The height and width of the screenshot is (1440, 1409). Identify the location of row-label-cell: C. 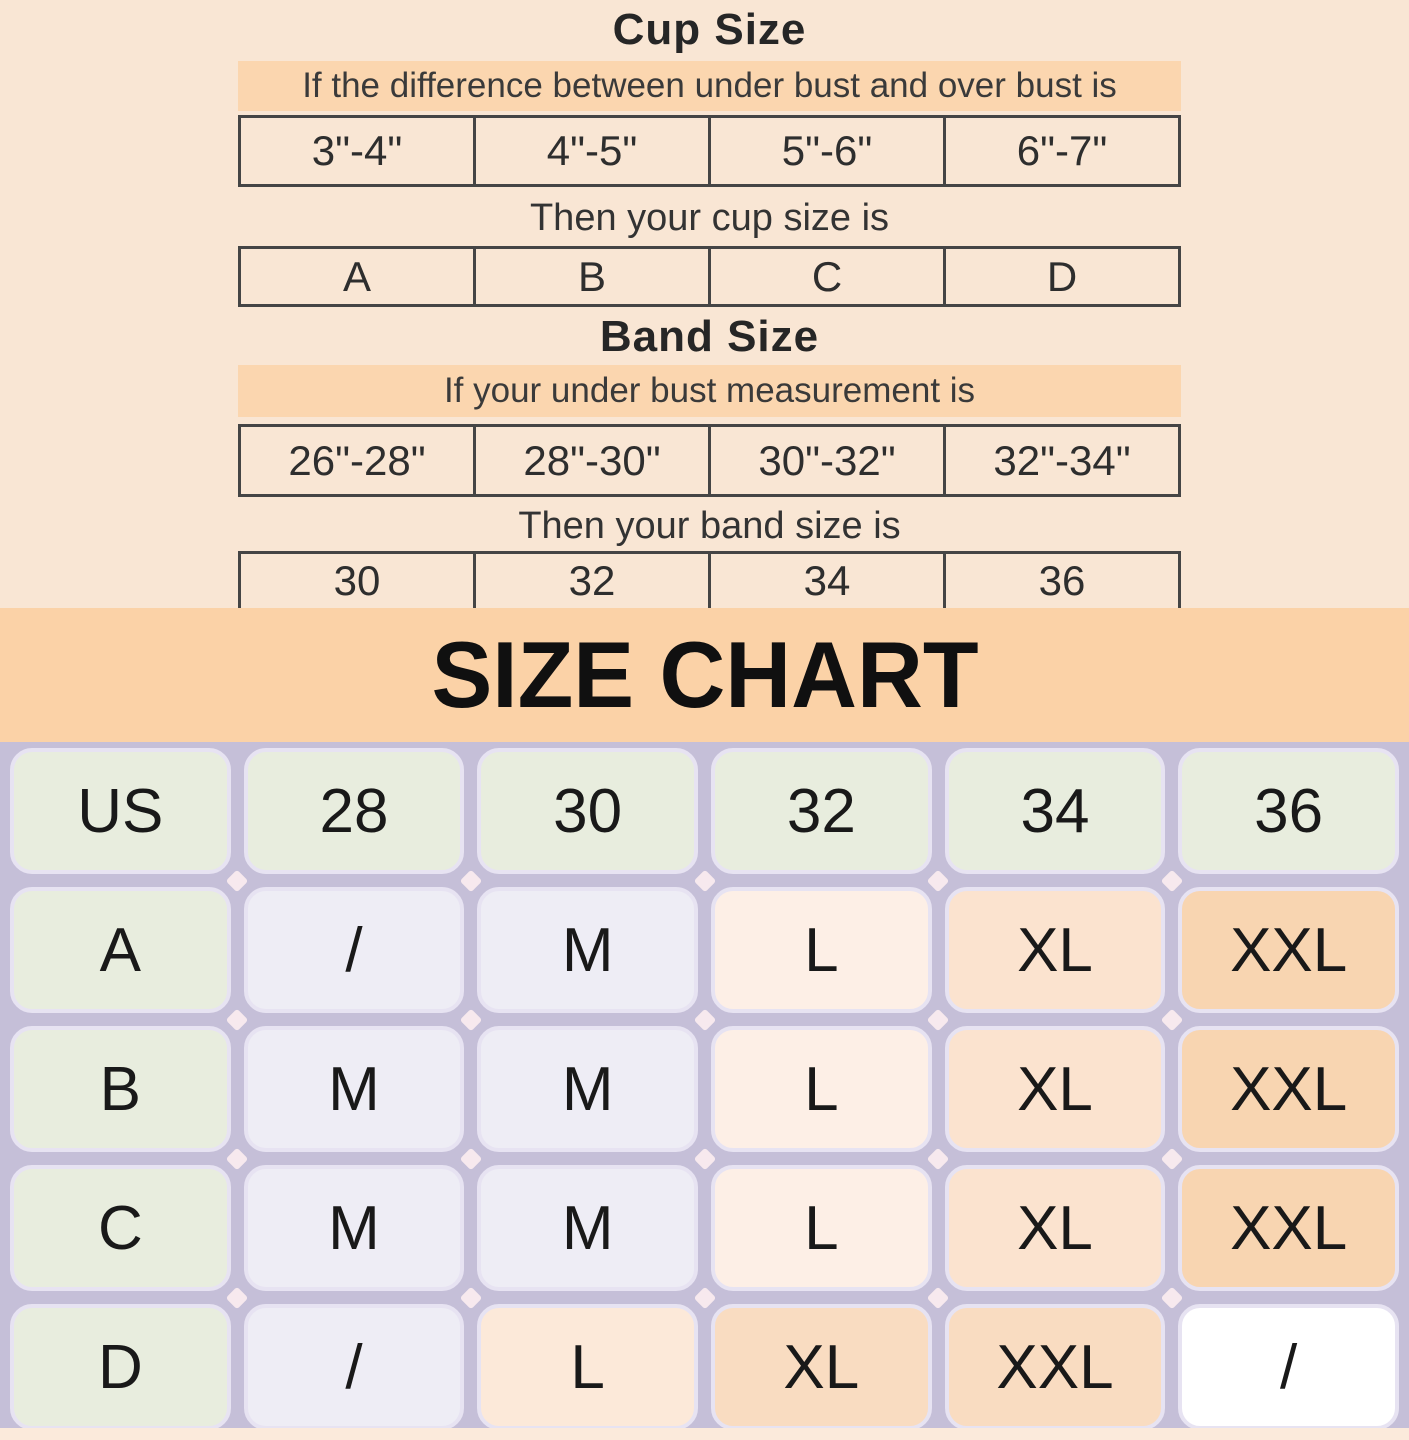
(120, 1228).